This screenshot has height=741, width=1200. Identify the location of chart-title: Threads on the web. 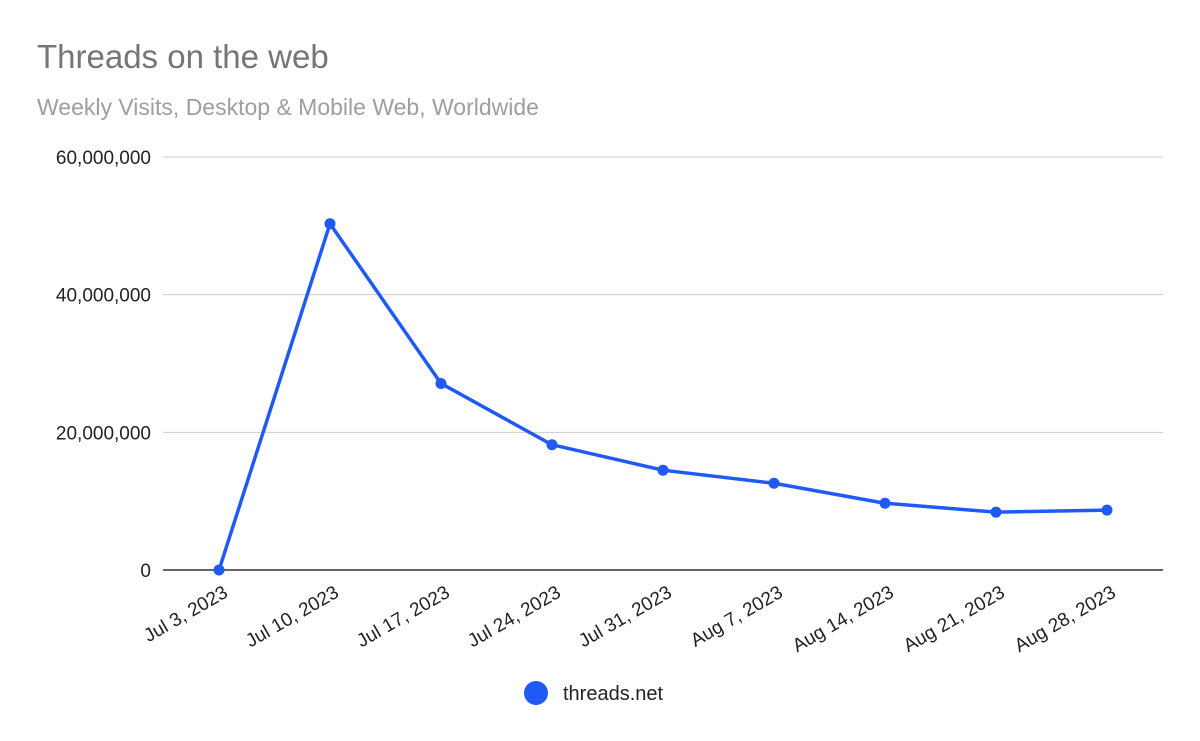
(183, 56).